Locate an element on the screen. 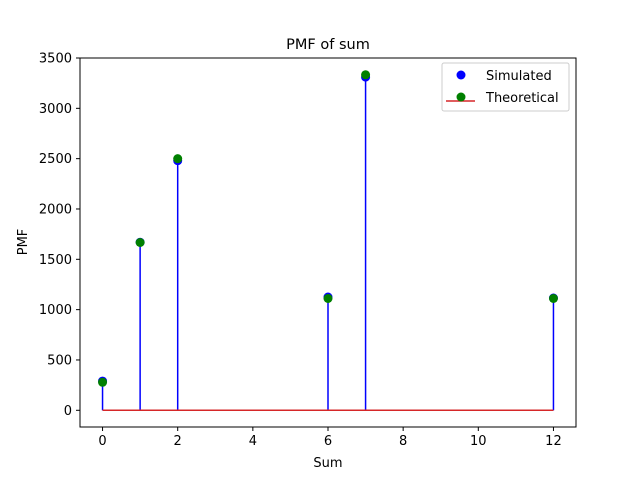 This screenshot has width=640, height=480. x-tick-label-2: 2 is located at coordinates (178, 441).